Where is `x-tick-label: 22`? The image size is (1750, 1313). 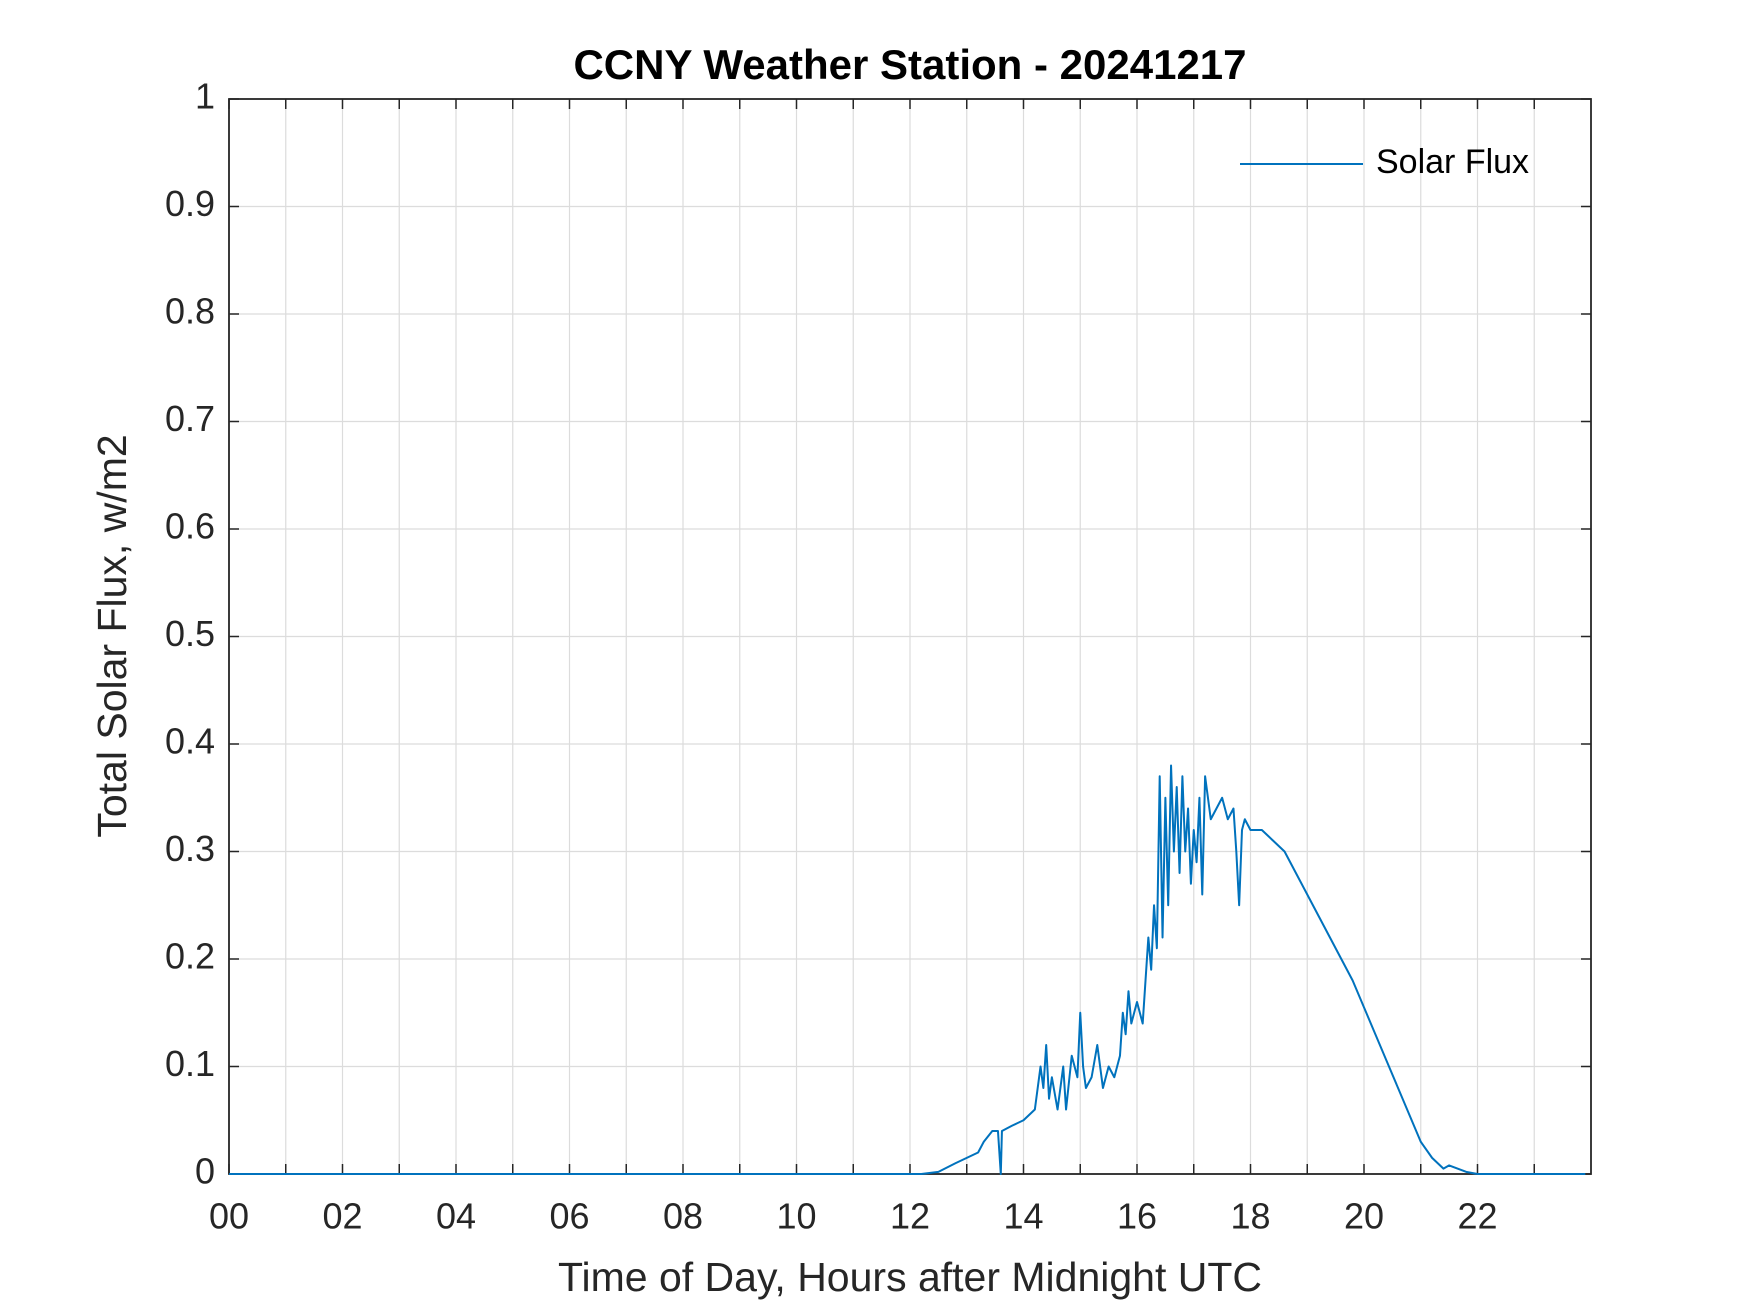
x-tick-label: 22 is located at coordinates (1477, 1216).